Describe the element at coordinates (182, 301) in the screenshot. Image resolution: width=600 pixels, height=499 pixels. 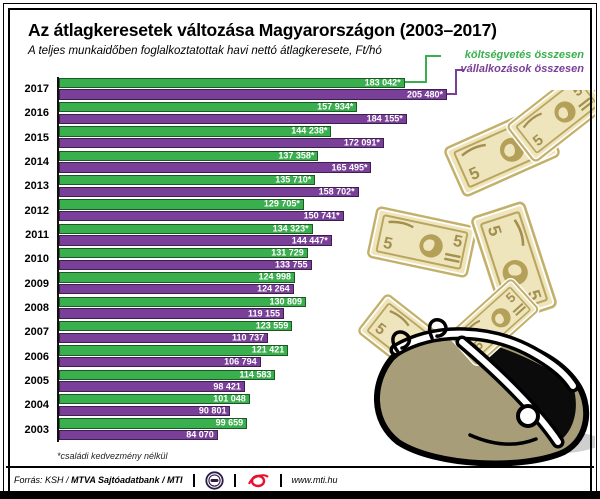
I see `bar-budget: 130 809` at that location.